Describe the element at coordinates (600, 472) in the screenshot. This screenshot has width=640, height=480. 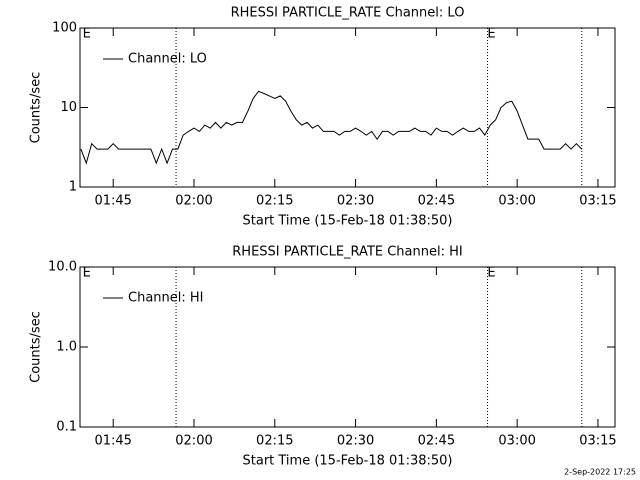
I see `footer: 2-Sep-2022 17:25` at that location.